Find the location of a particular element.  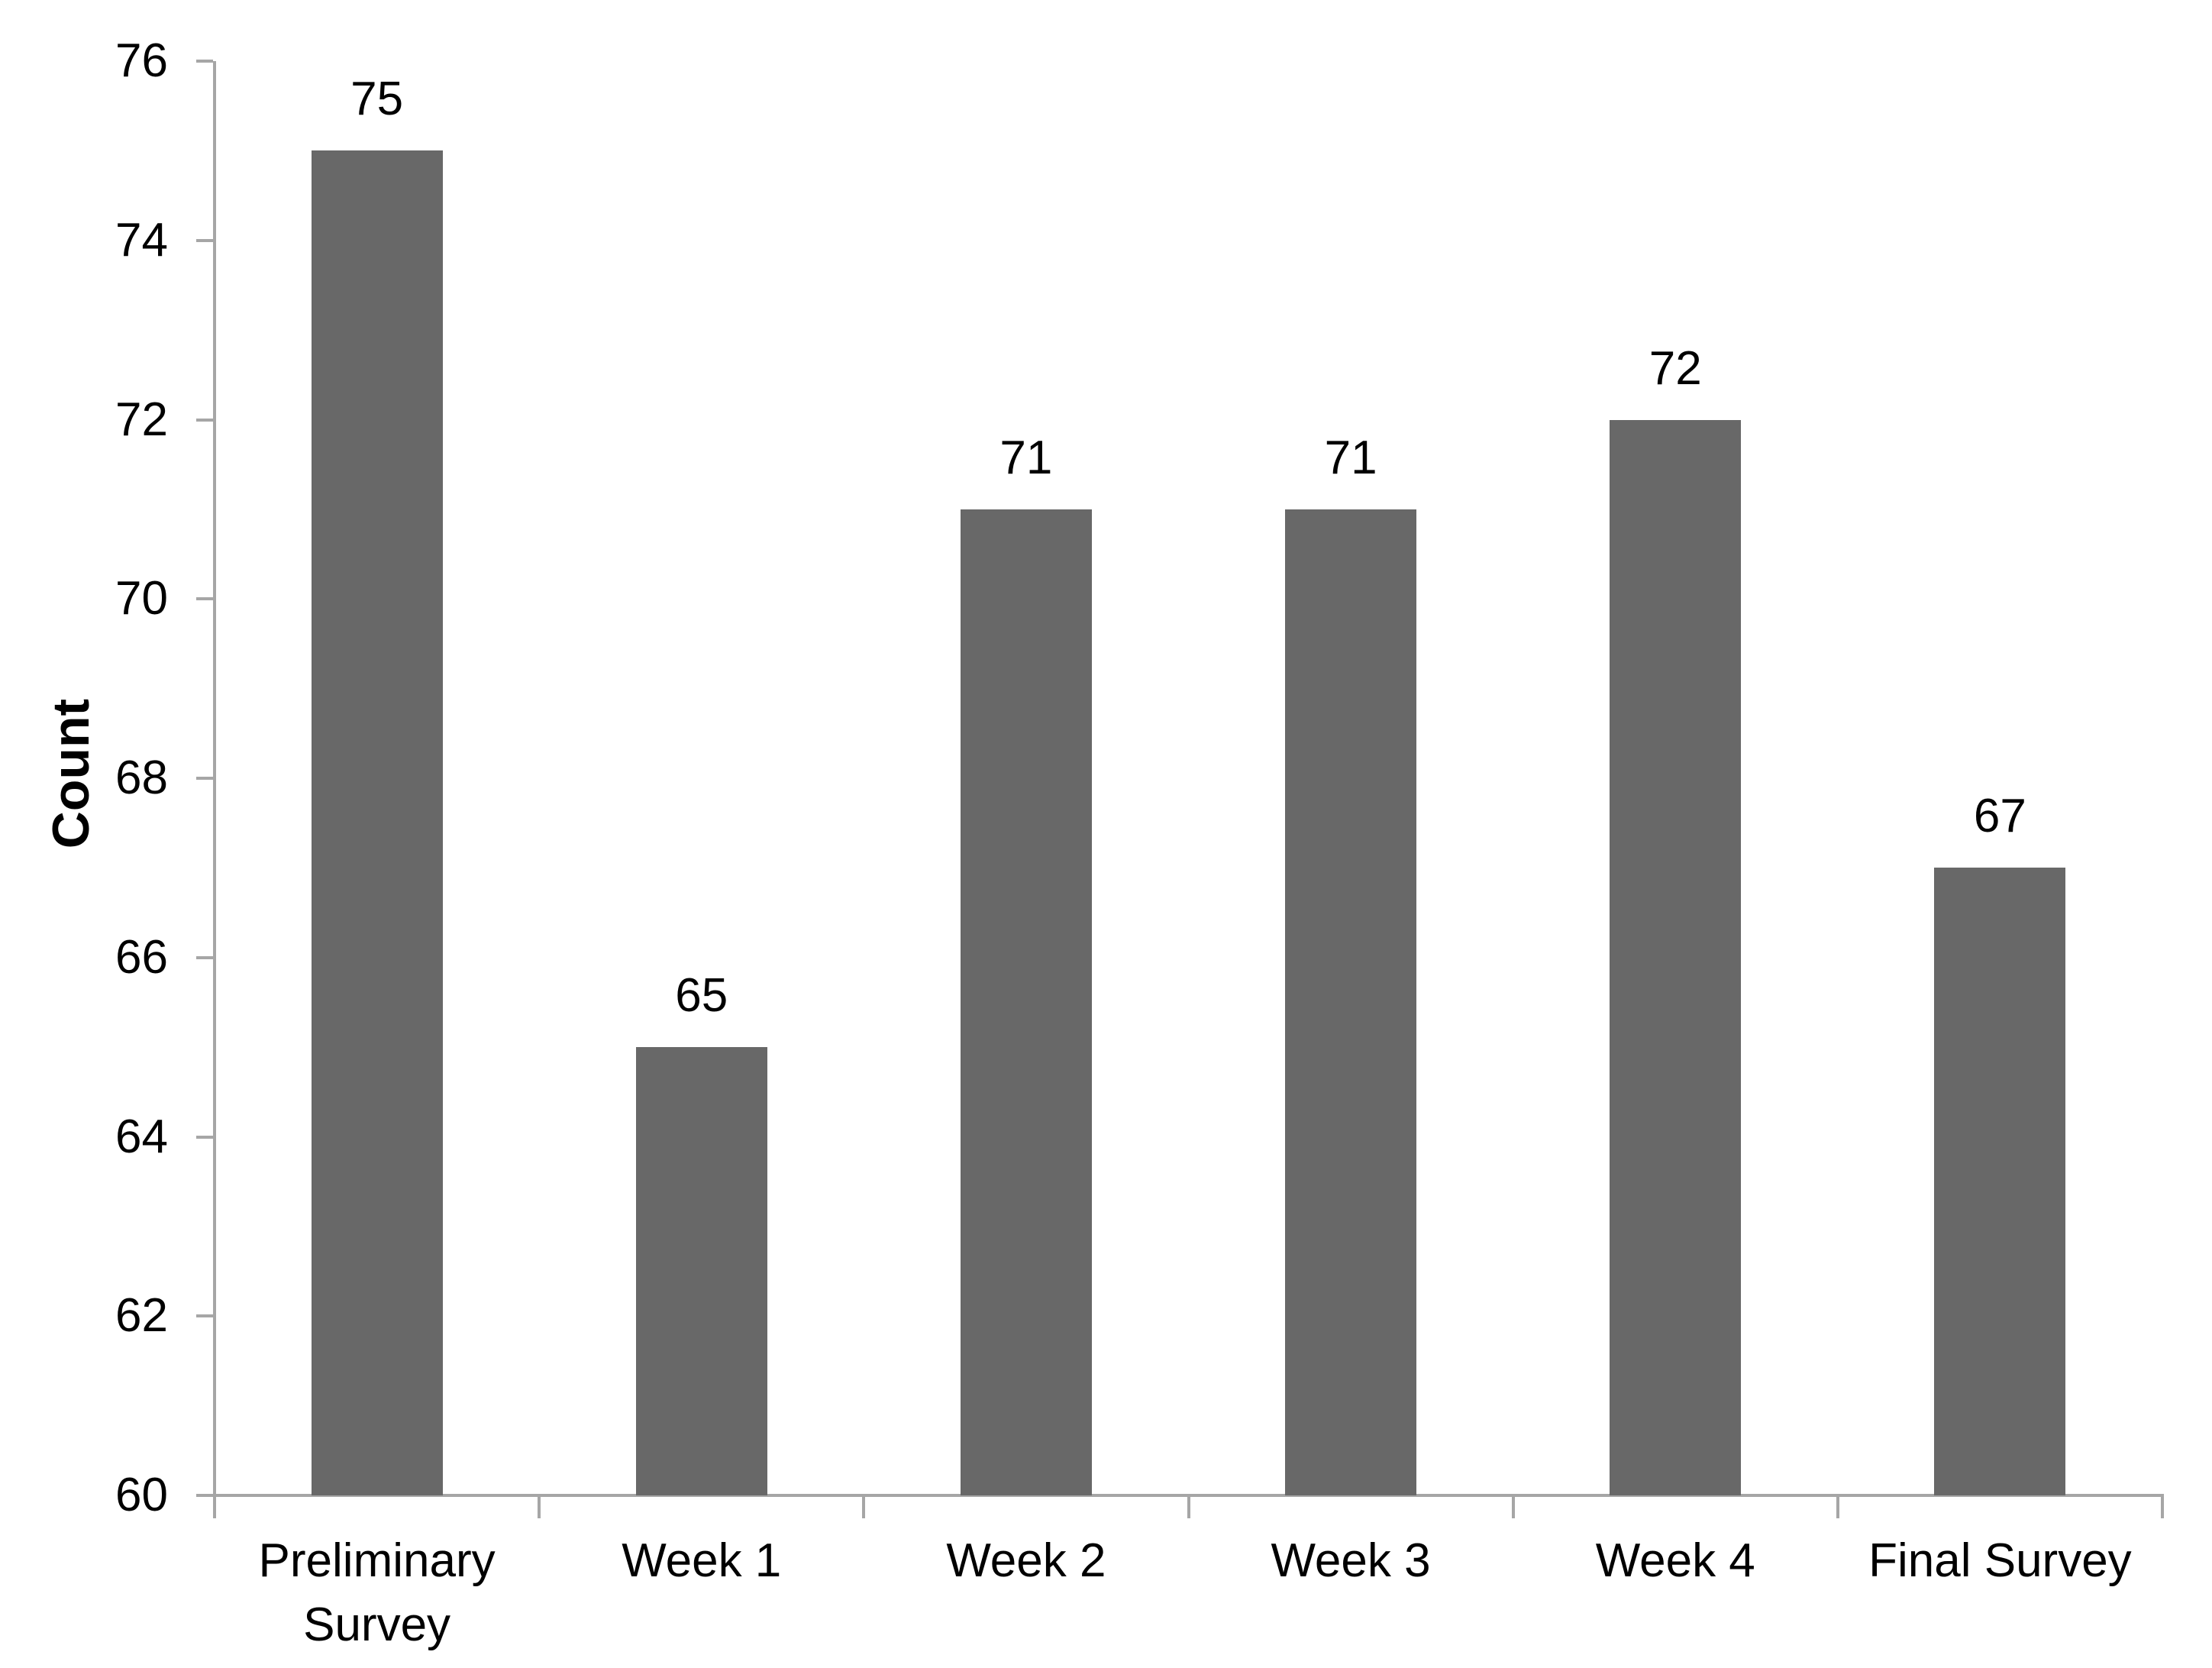

x-category-label: Preliminary Survey is located at coordinates (377, 1592).